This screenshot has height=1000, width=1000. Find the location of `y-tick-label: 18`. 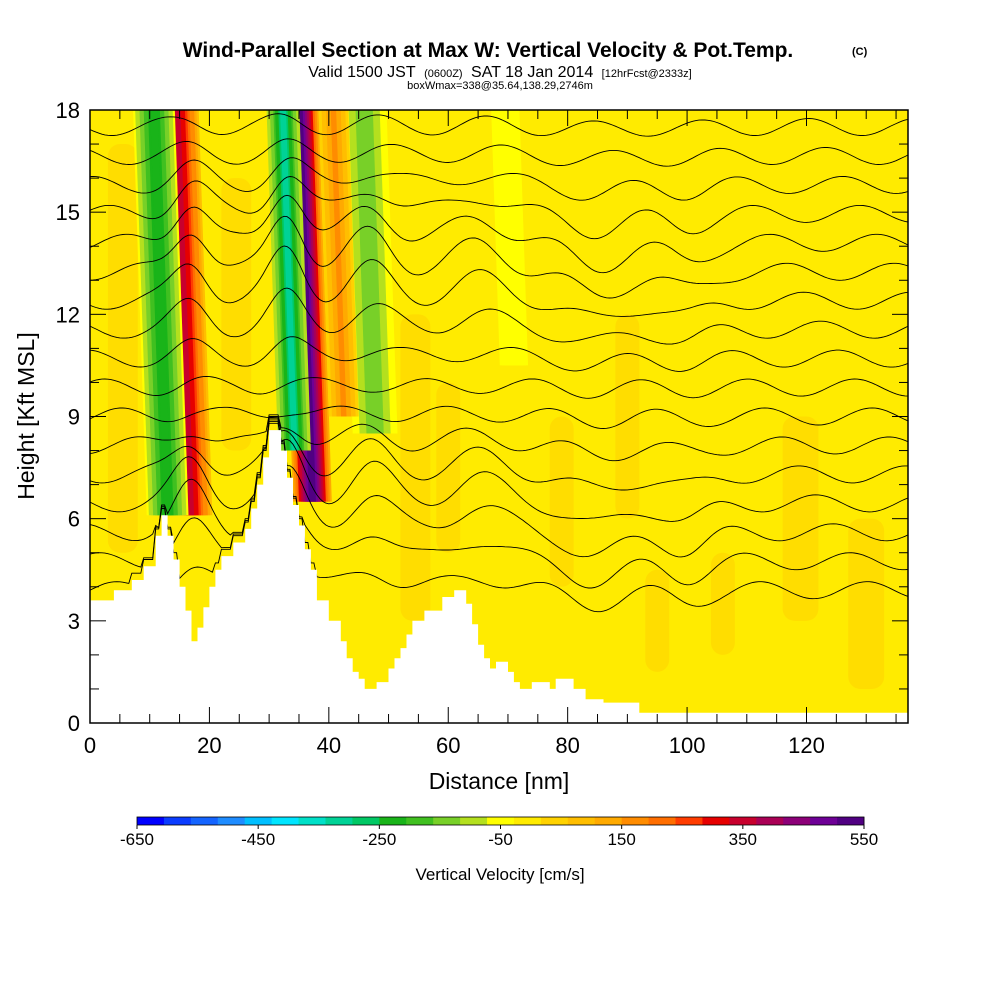

y-tick-label: 18 is located at coordinates (68, 110).